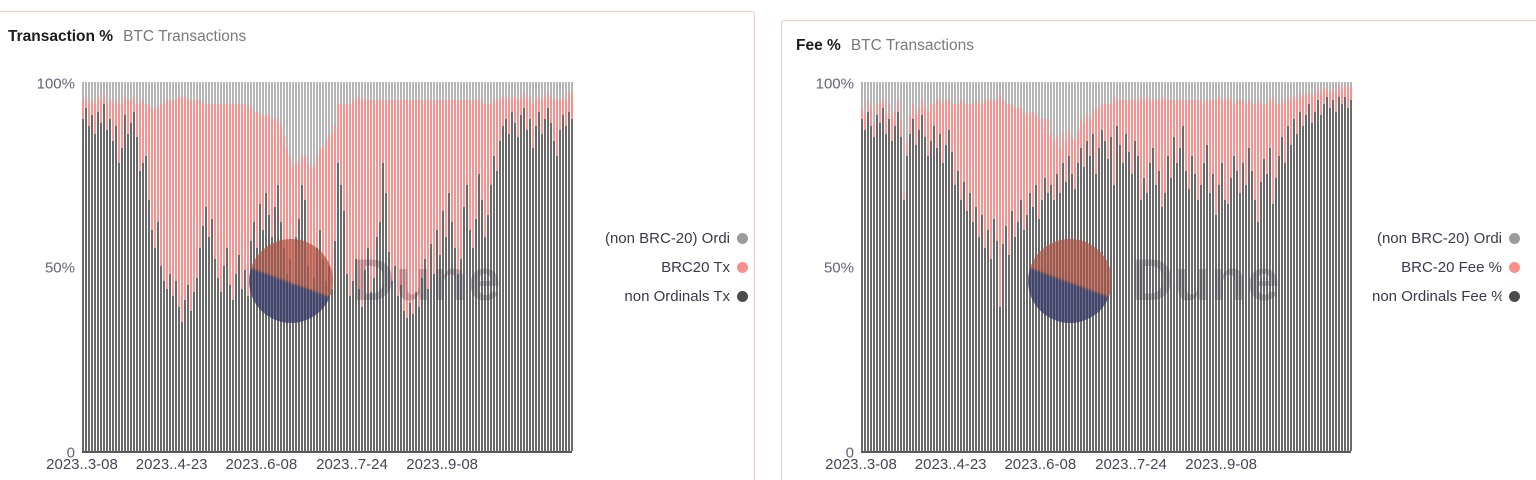  I want to click on legend-item-non-ordinals: non Ordinals Tx, so click(660, 296).